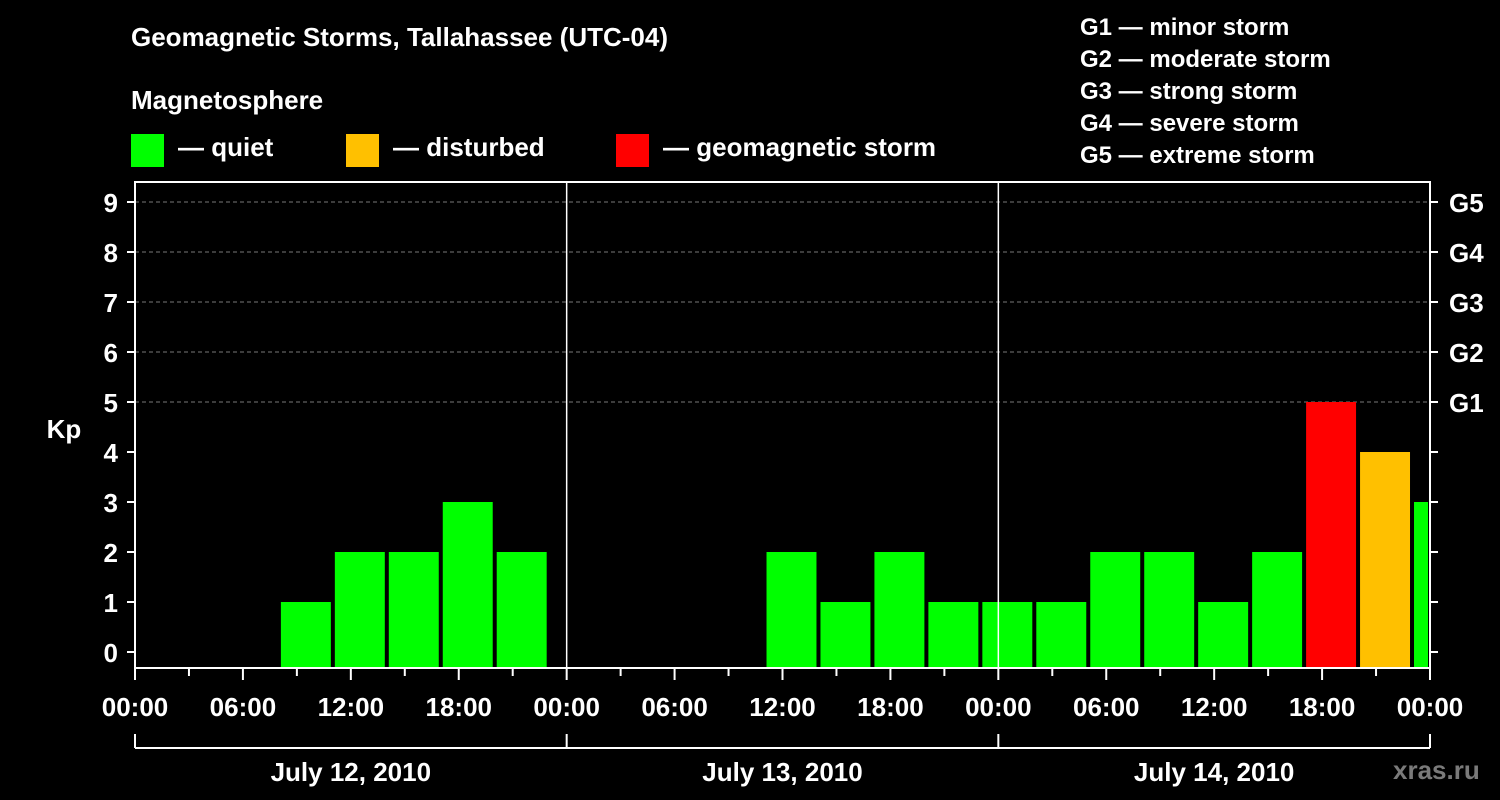 This screenshot has height=800, width=1500. What do you see at coordinates (1322, 707) in the screenshot?
I see `xtick-label-11: 18:00` at bounding box center [1322, 707].